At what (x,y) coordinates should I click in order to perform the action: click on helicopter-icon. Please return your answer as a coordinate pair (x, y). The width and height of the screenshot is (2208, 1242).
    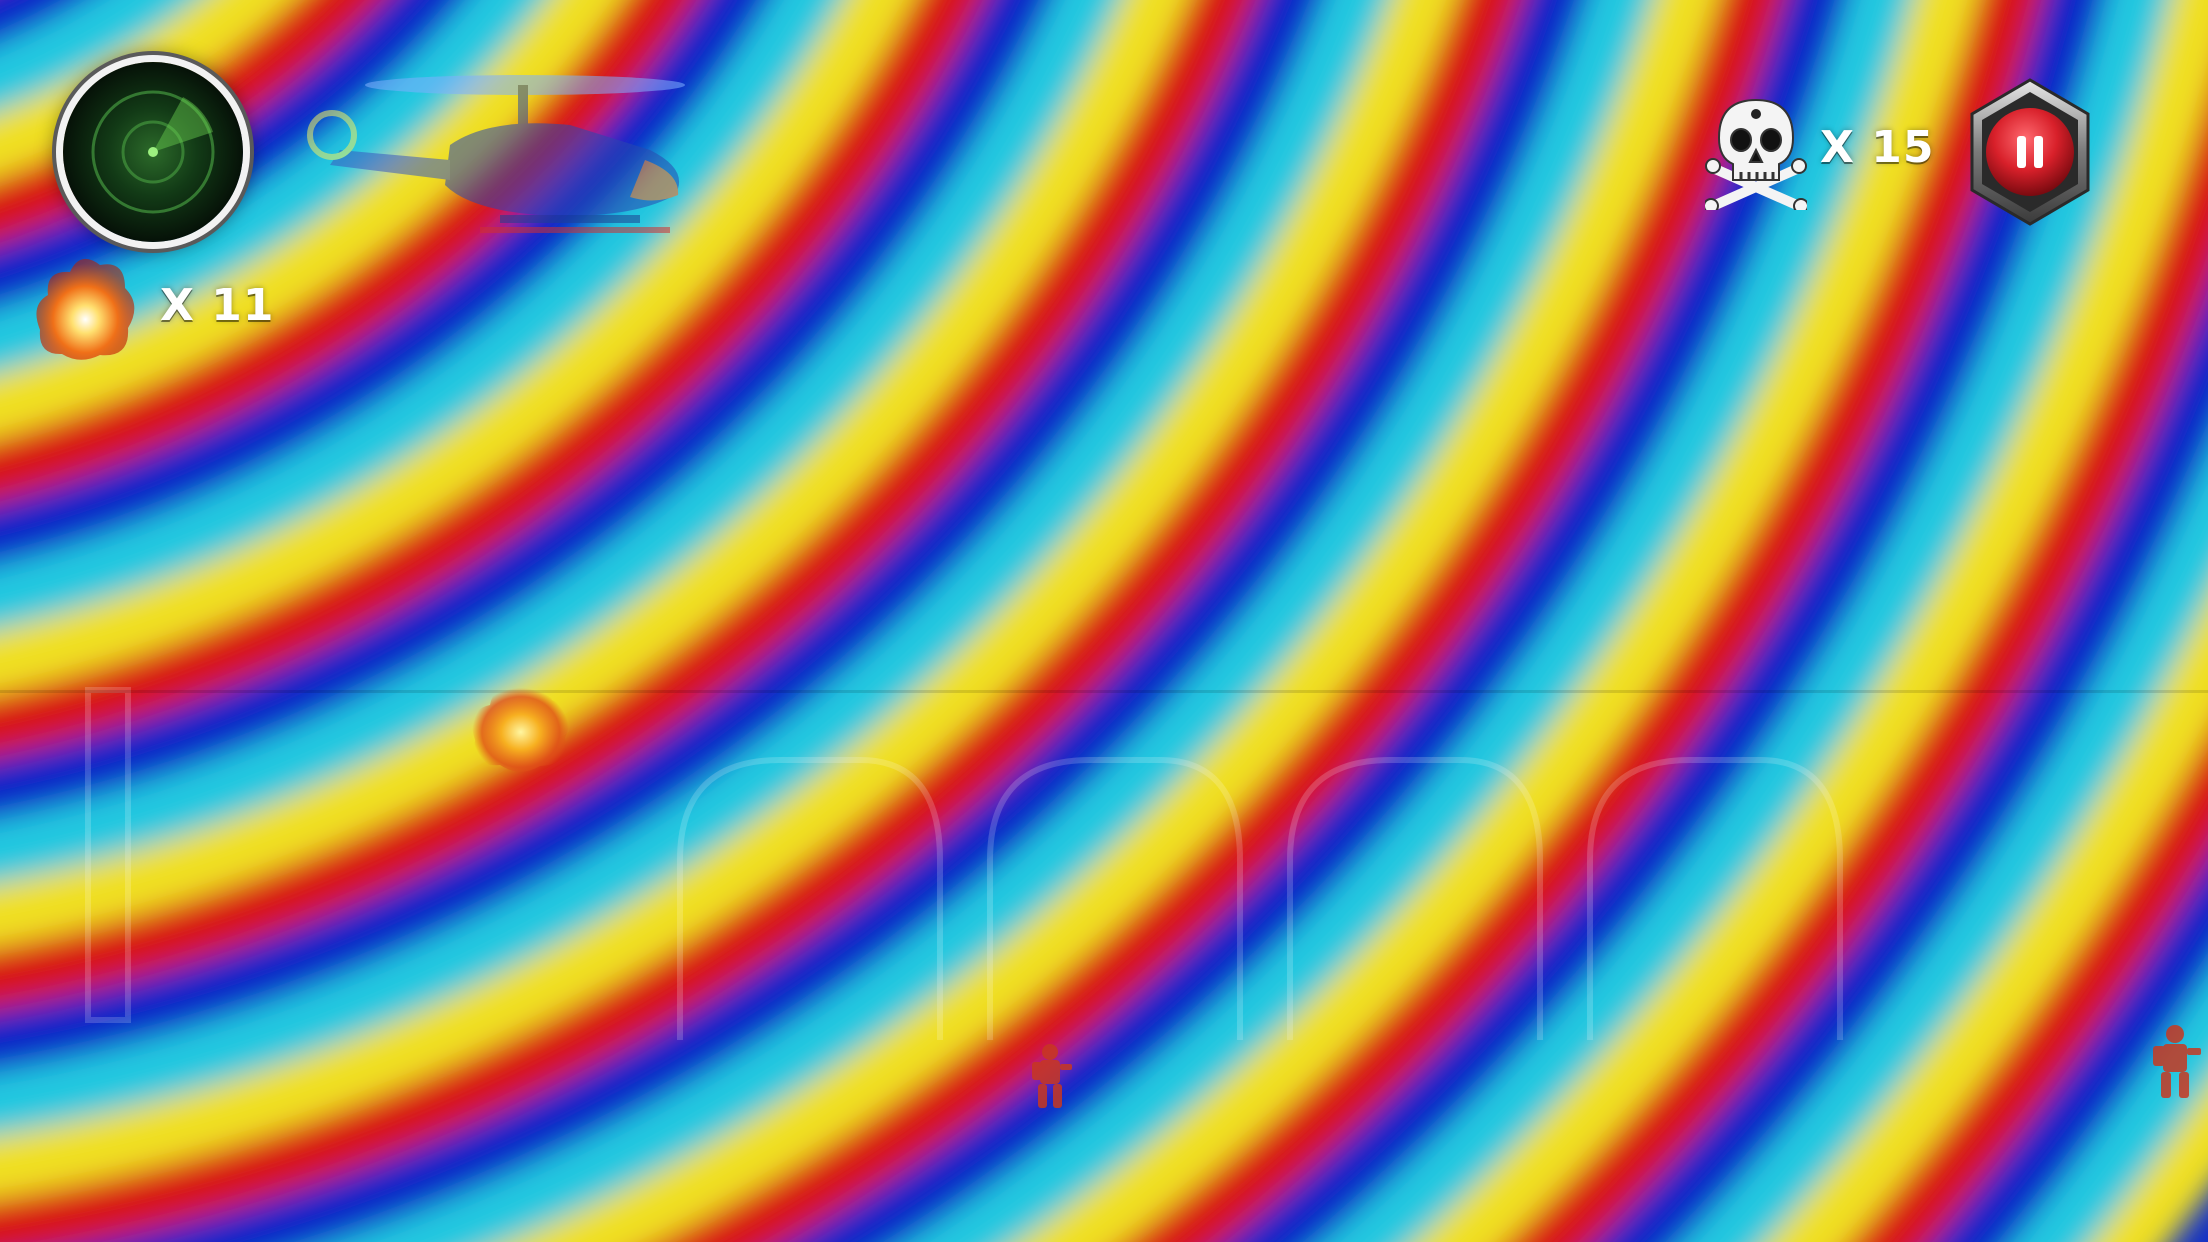
    Looking at the image, I should click on (500, 152).